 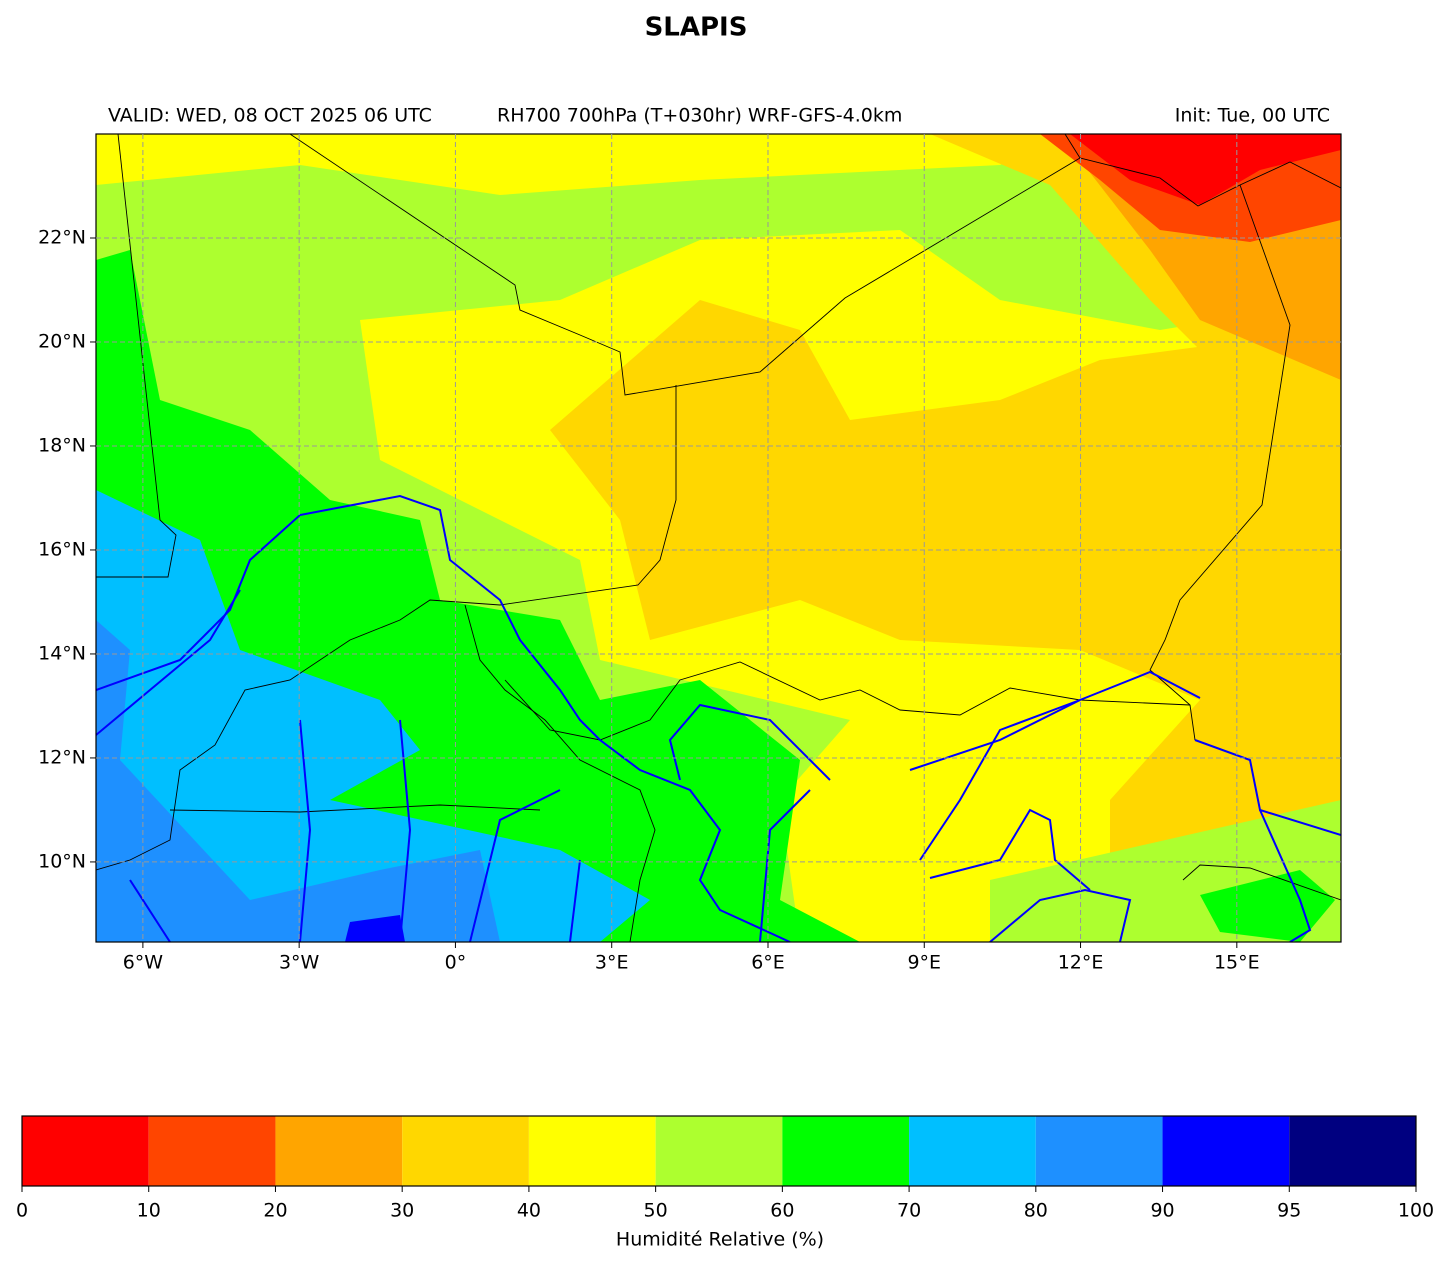 What do you see at coordinates (1237, 963) in the screenshot?
I see `lon-tick-label: 15°E` at bounding box center [1237, 963].